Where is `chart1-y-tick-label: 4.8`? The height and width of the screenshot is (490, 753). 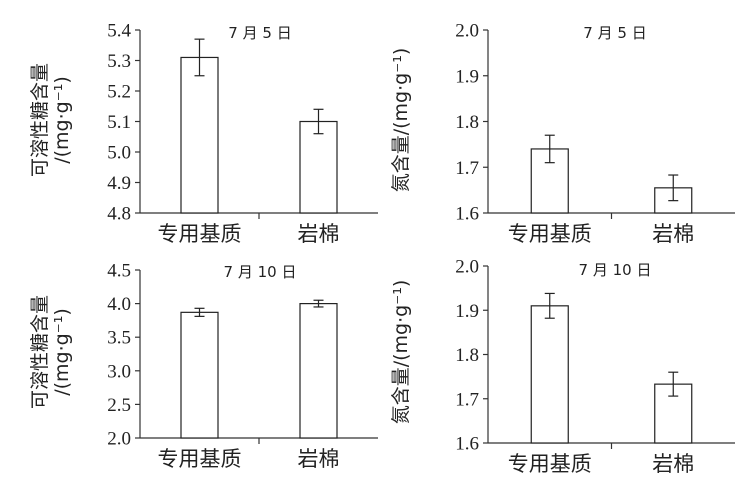 chart1-y-tick-label: 4.8 is located at coordinates (119, 214).